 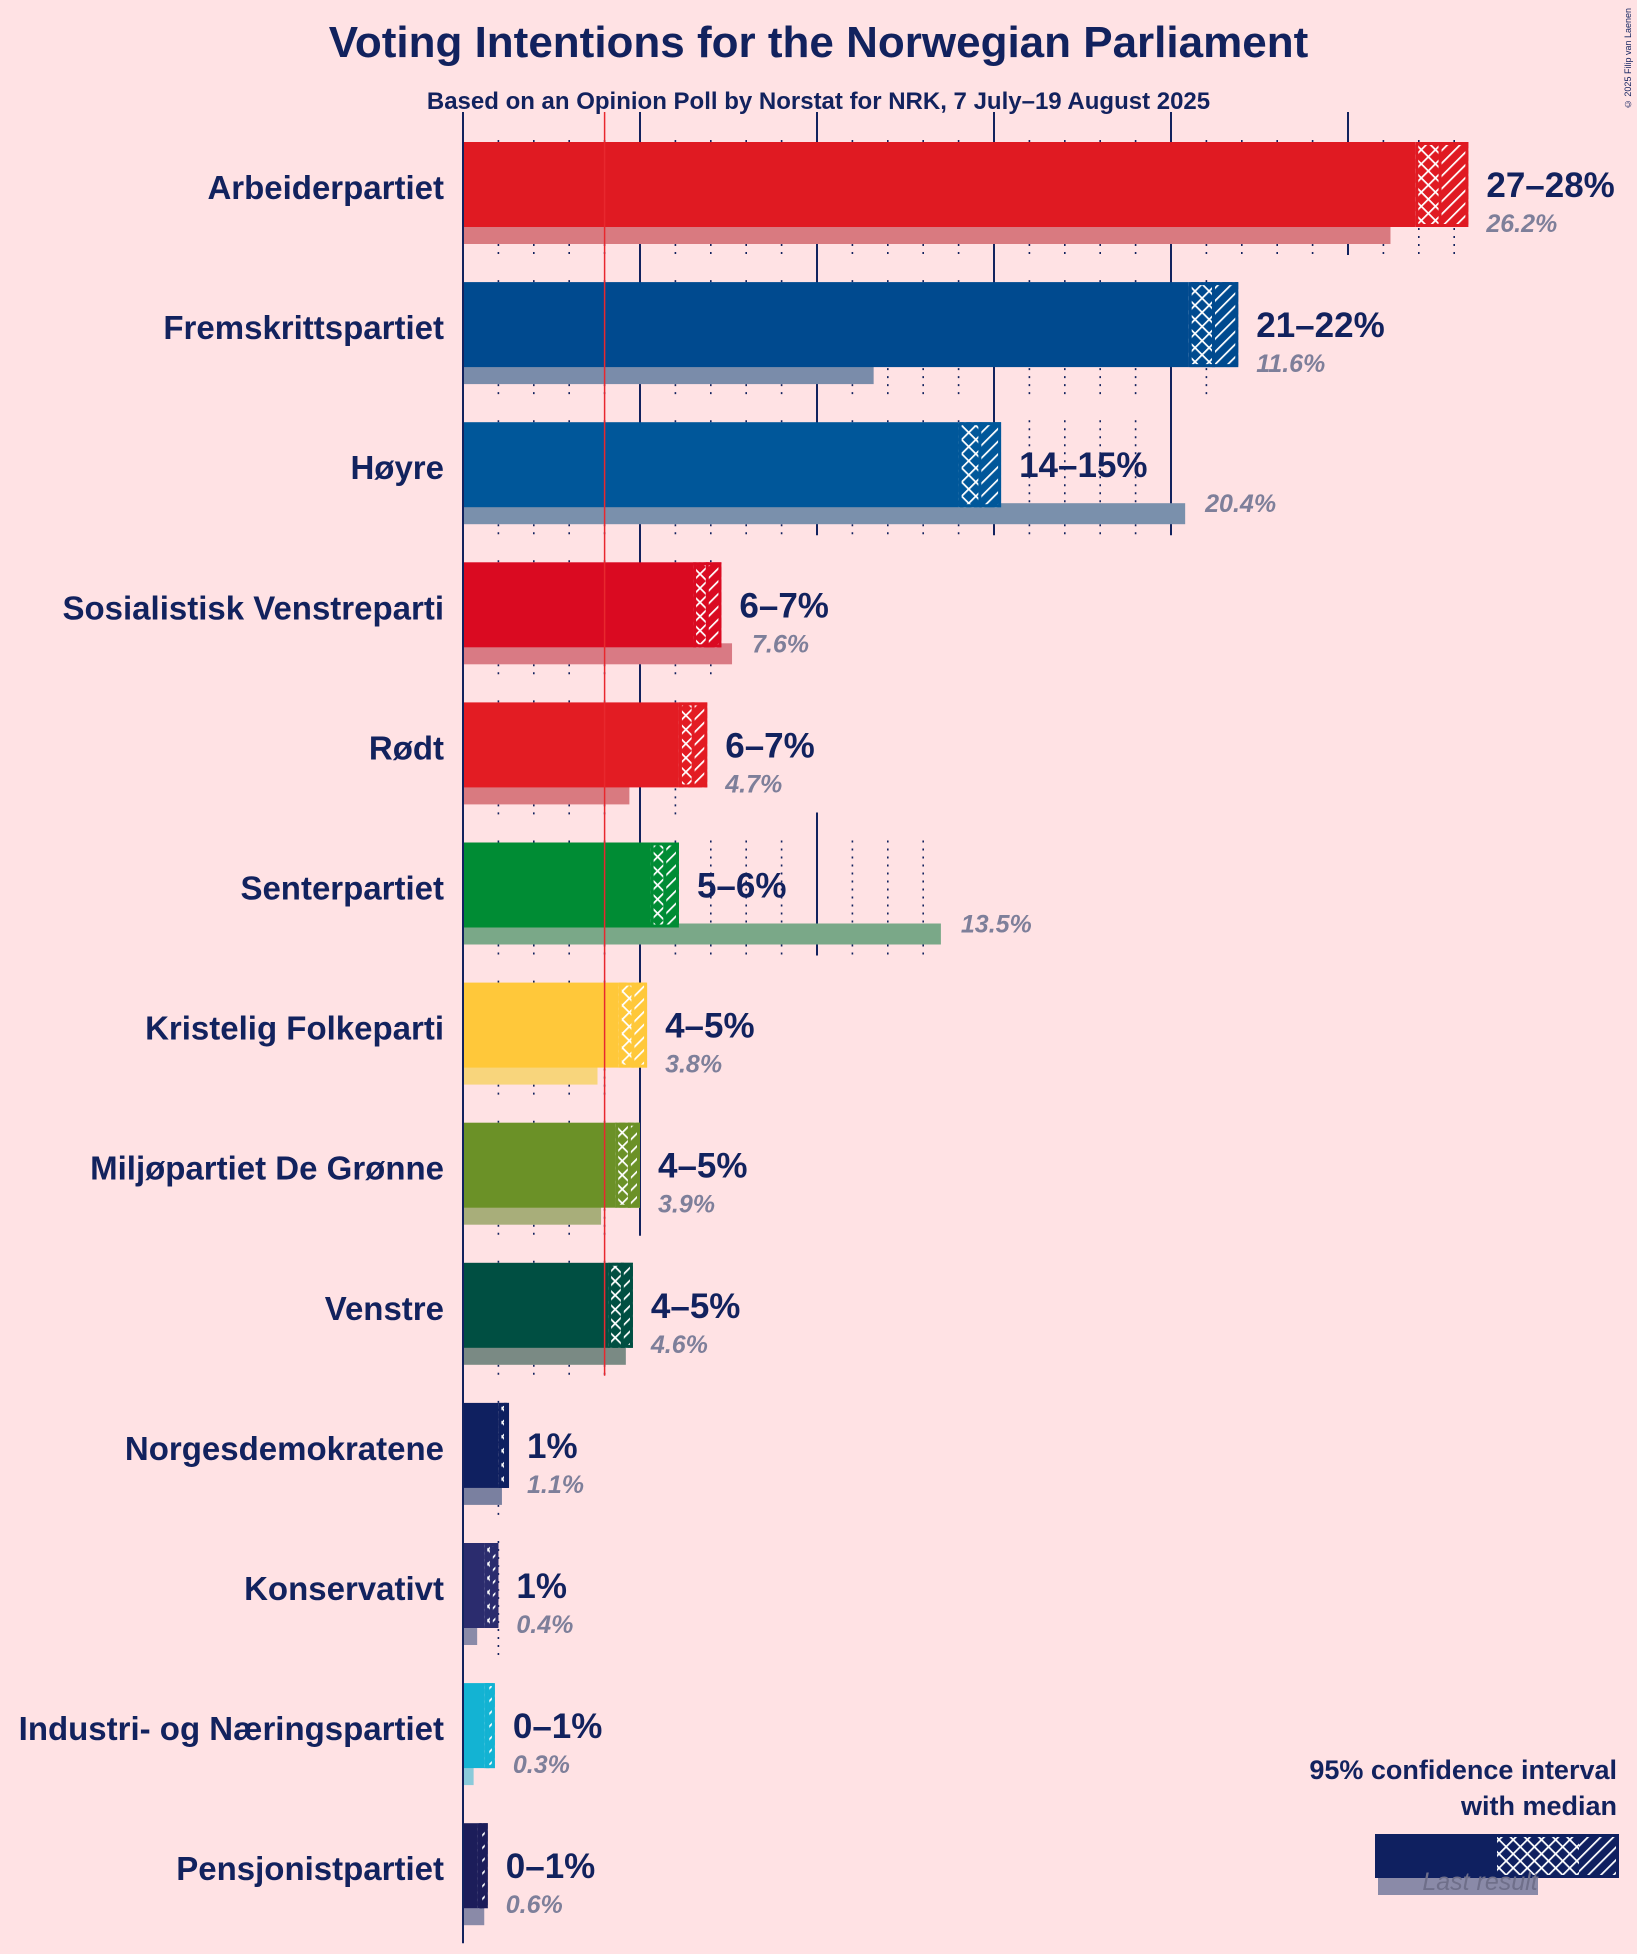 What do you see at coordinates (555, 1485) in the screenshot?
I see `last-result-label-norgesdemokratene: 1.1%` at bounding box center [555, 1485].